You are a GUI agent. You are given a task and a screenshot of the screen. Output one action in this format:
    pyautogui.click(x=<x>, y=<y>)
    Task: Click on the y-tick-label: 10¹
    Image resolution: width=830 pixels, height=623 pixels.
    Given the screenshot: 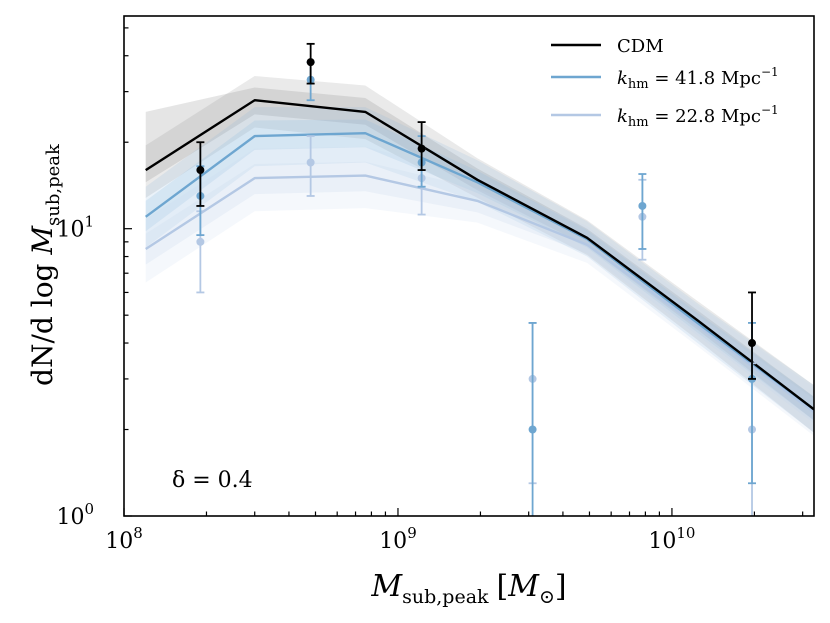 What is the action you would take?
    pyautogui.click(x=75, y=228)
    